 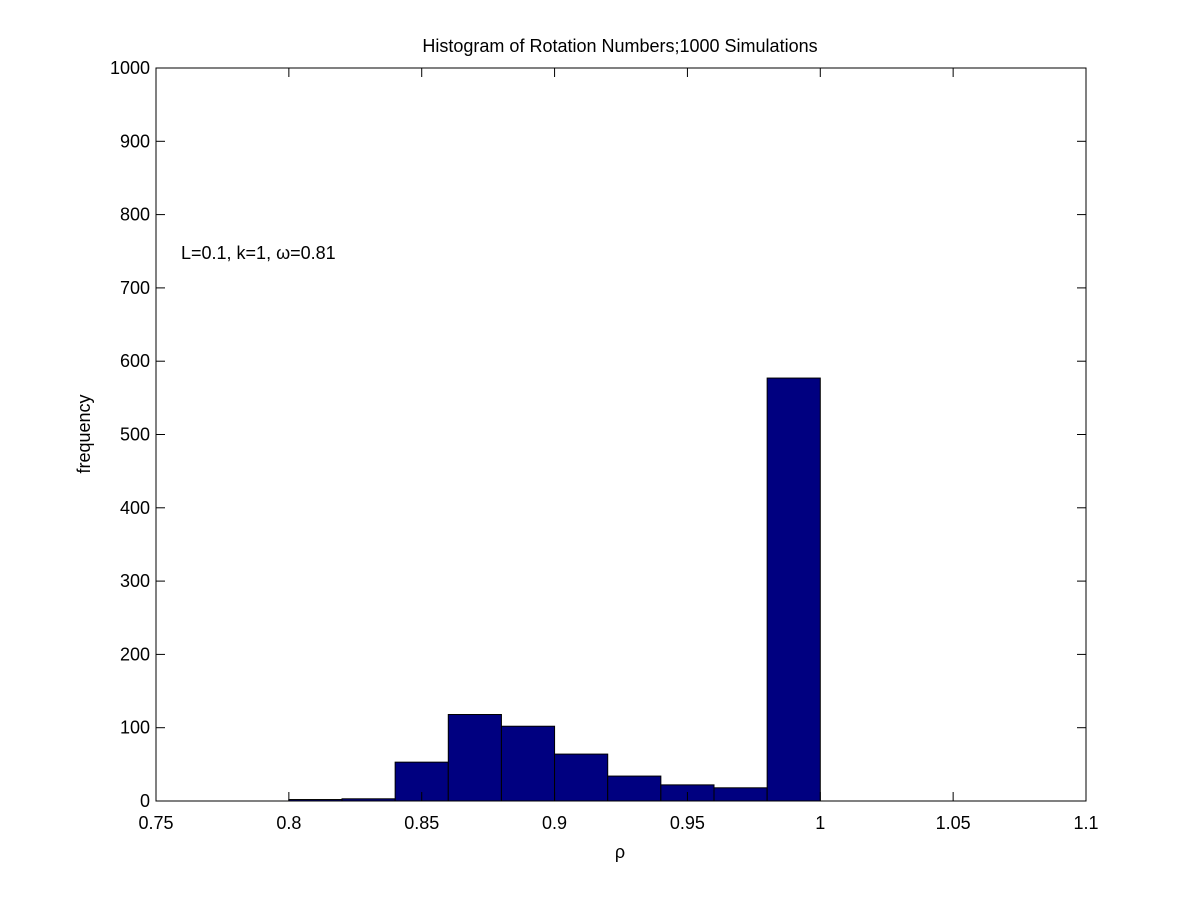 I want to click on x-tick-label: 1, so click(x=820, y=823).